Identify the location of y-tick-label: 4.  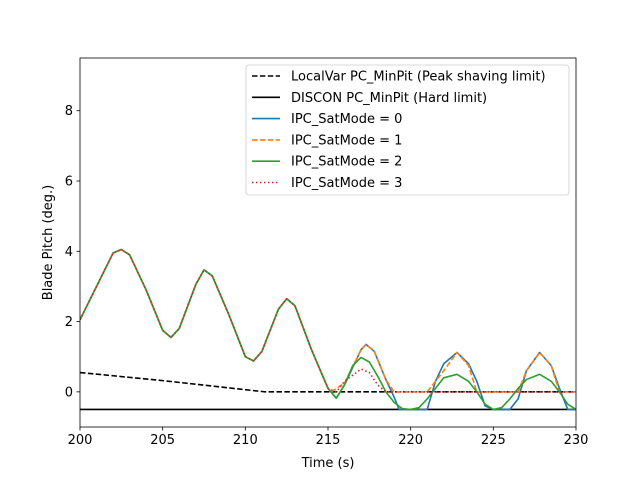
(69, 252).